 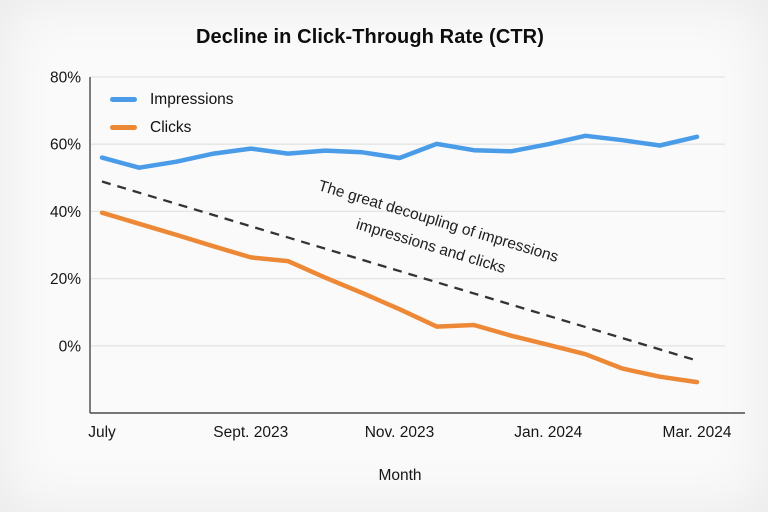 What do you see at coordinates (399, 475) in the screenshot?
I see `x-axis-title: Month` at bounding box center [399, 475].